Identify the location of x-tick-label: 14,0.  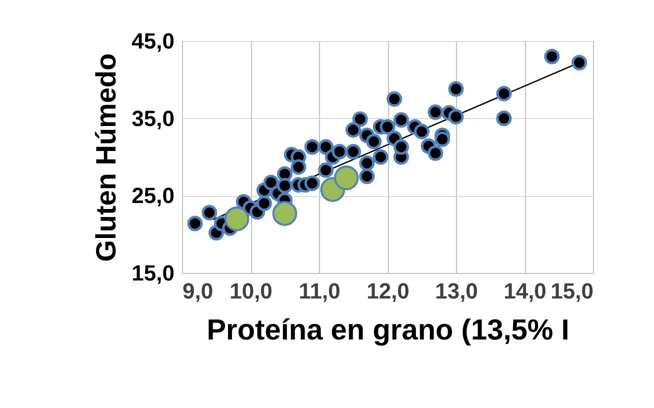
(525, 291).